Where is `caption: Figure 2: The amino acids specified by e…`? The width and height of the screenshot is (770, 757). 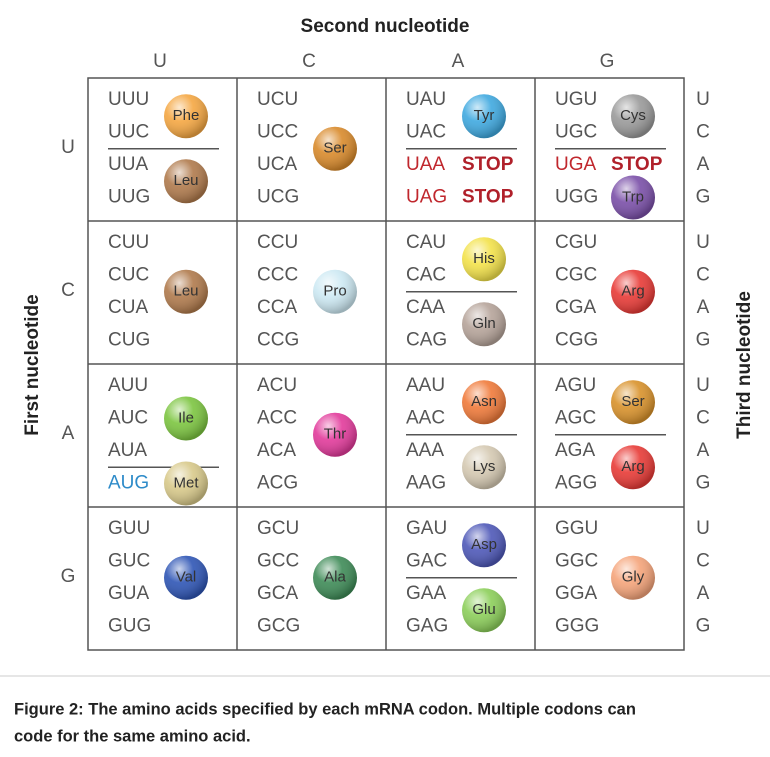
caption: Figure 2: The amino acids specified by e… is located at coordinates (325, 709).